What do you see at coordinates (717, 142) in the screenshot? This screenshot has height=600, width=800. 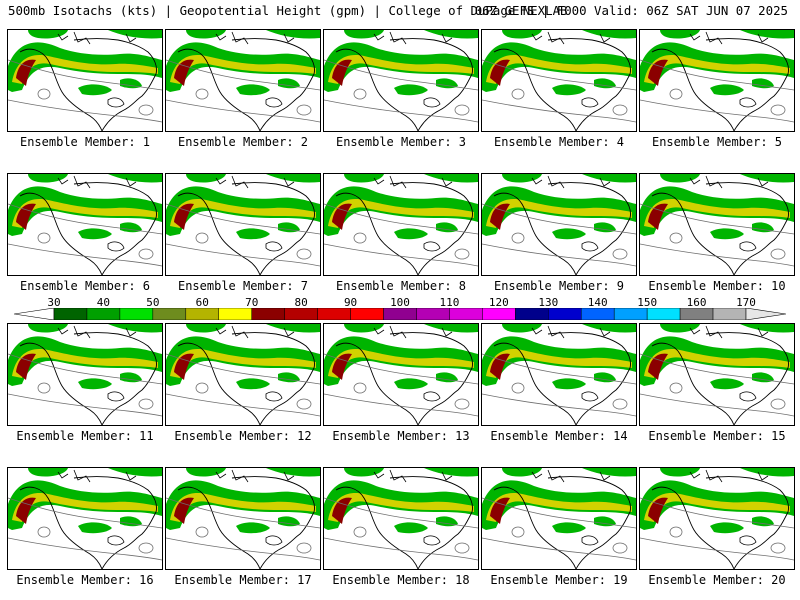 I see `ensemble-member-label: Ensemble Member: 5` at bounding box center [717, 142].